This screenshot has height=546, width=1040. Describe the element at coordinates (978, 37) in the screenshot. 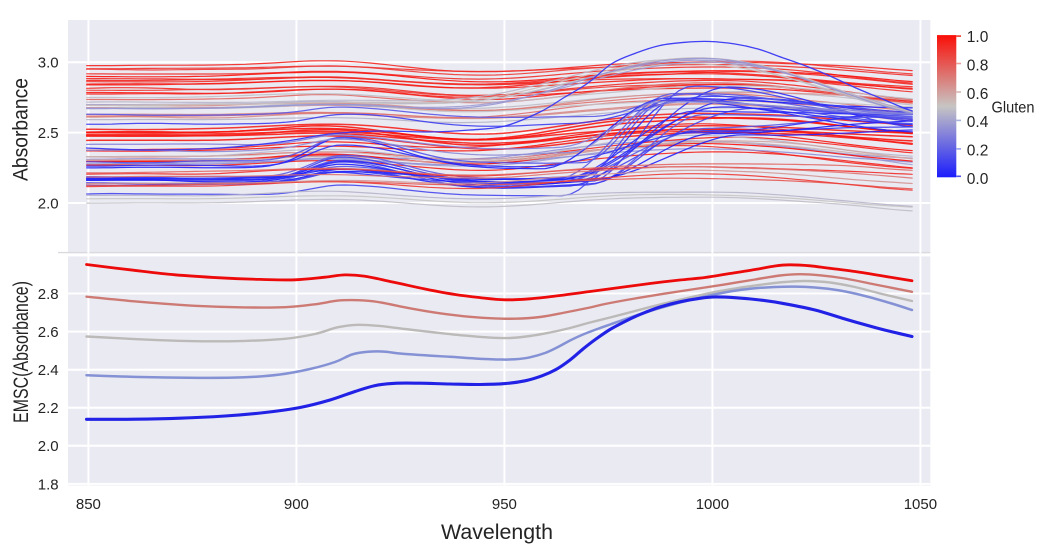

I see `svg-text: 1.0` at that location.